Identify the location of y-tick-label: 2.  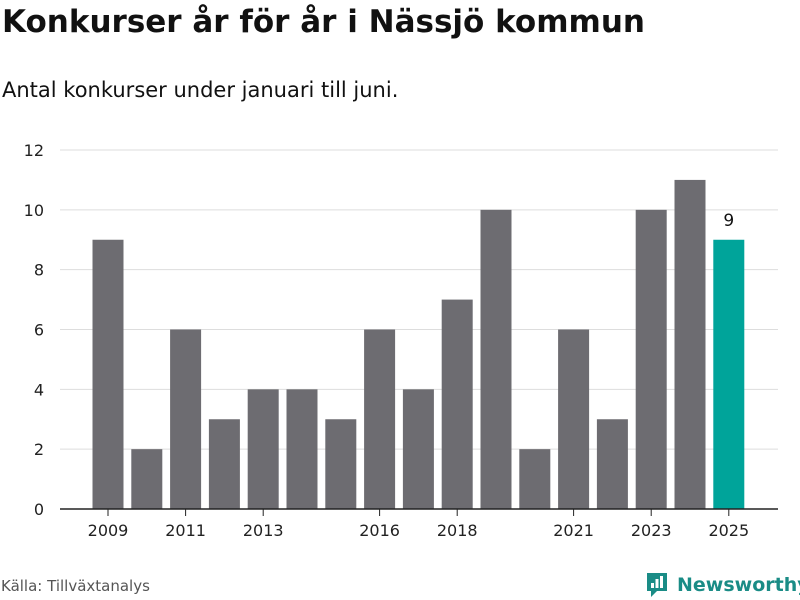
(39, 449).